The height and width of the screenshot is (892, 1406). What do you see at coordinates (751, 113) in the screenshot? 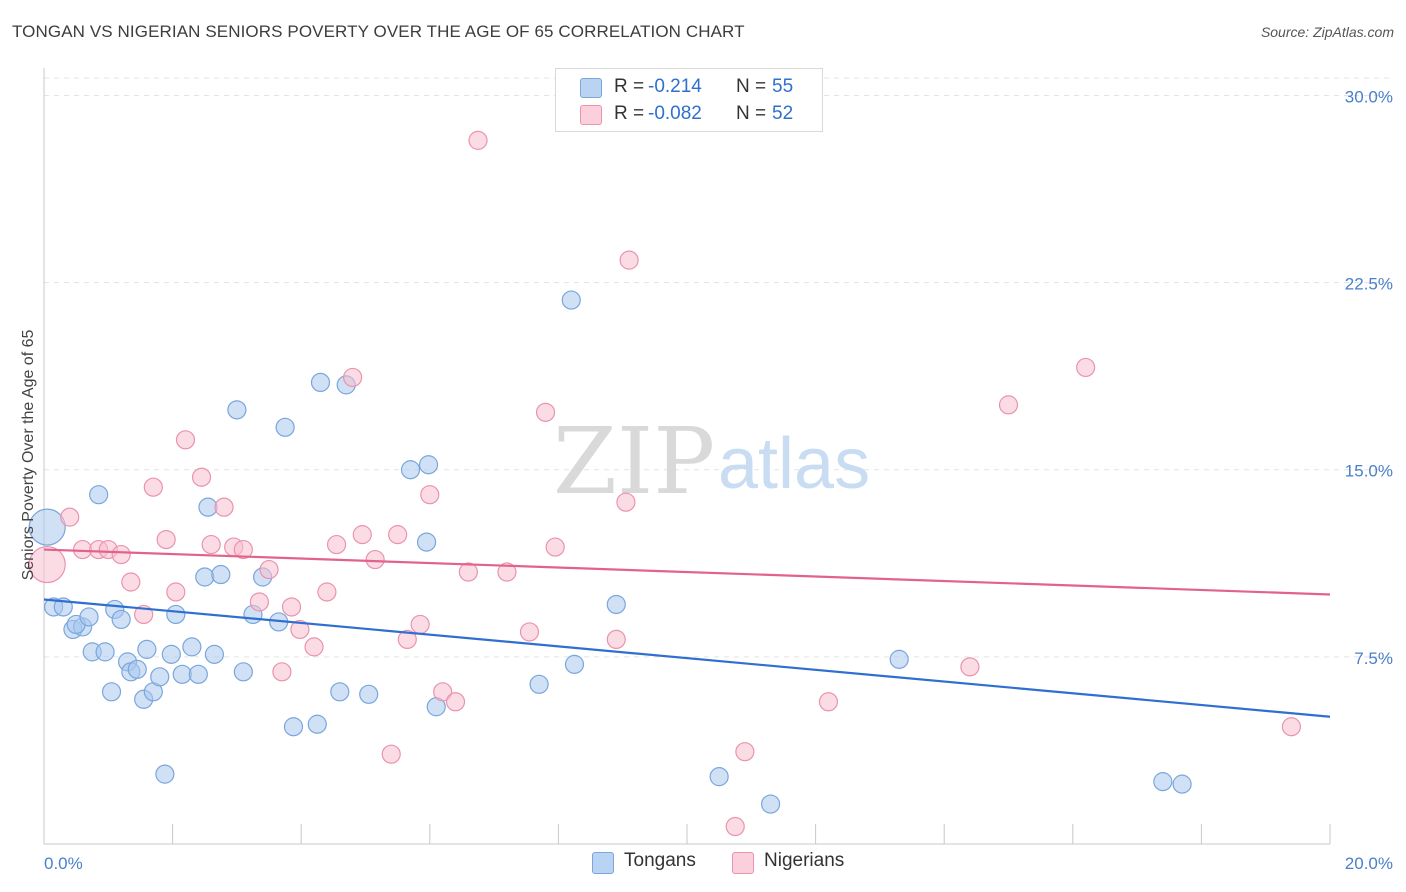
I see `n-label: N =` at bounding box center [751, 113].